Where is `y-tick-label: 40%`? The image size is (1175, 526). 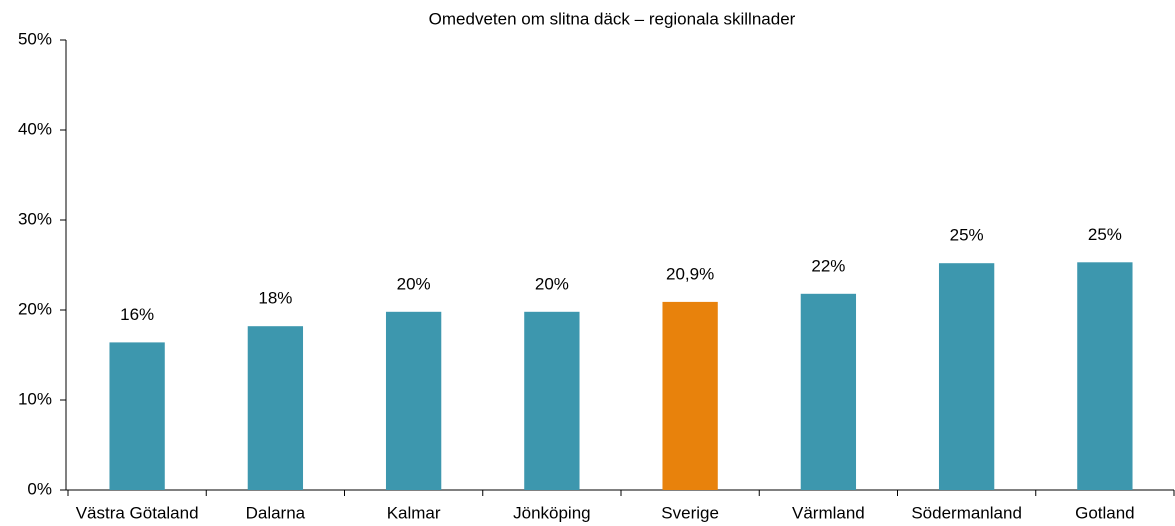 y-tick-label: 40% is located at coordinates (35, 128).